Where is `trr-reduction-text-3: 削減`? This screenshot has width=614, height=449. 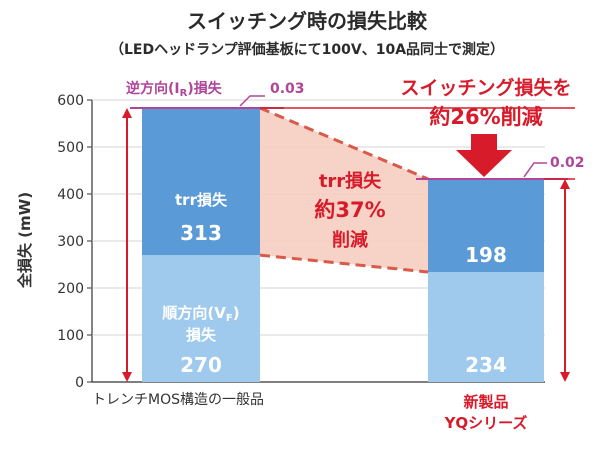 trr-reduction-text-3: 削減 is located at coordinates (350, 240).